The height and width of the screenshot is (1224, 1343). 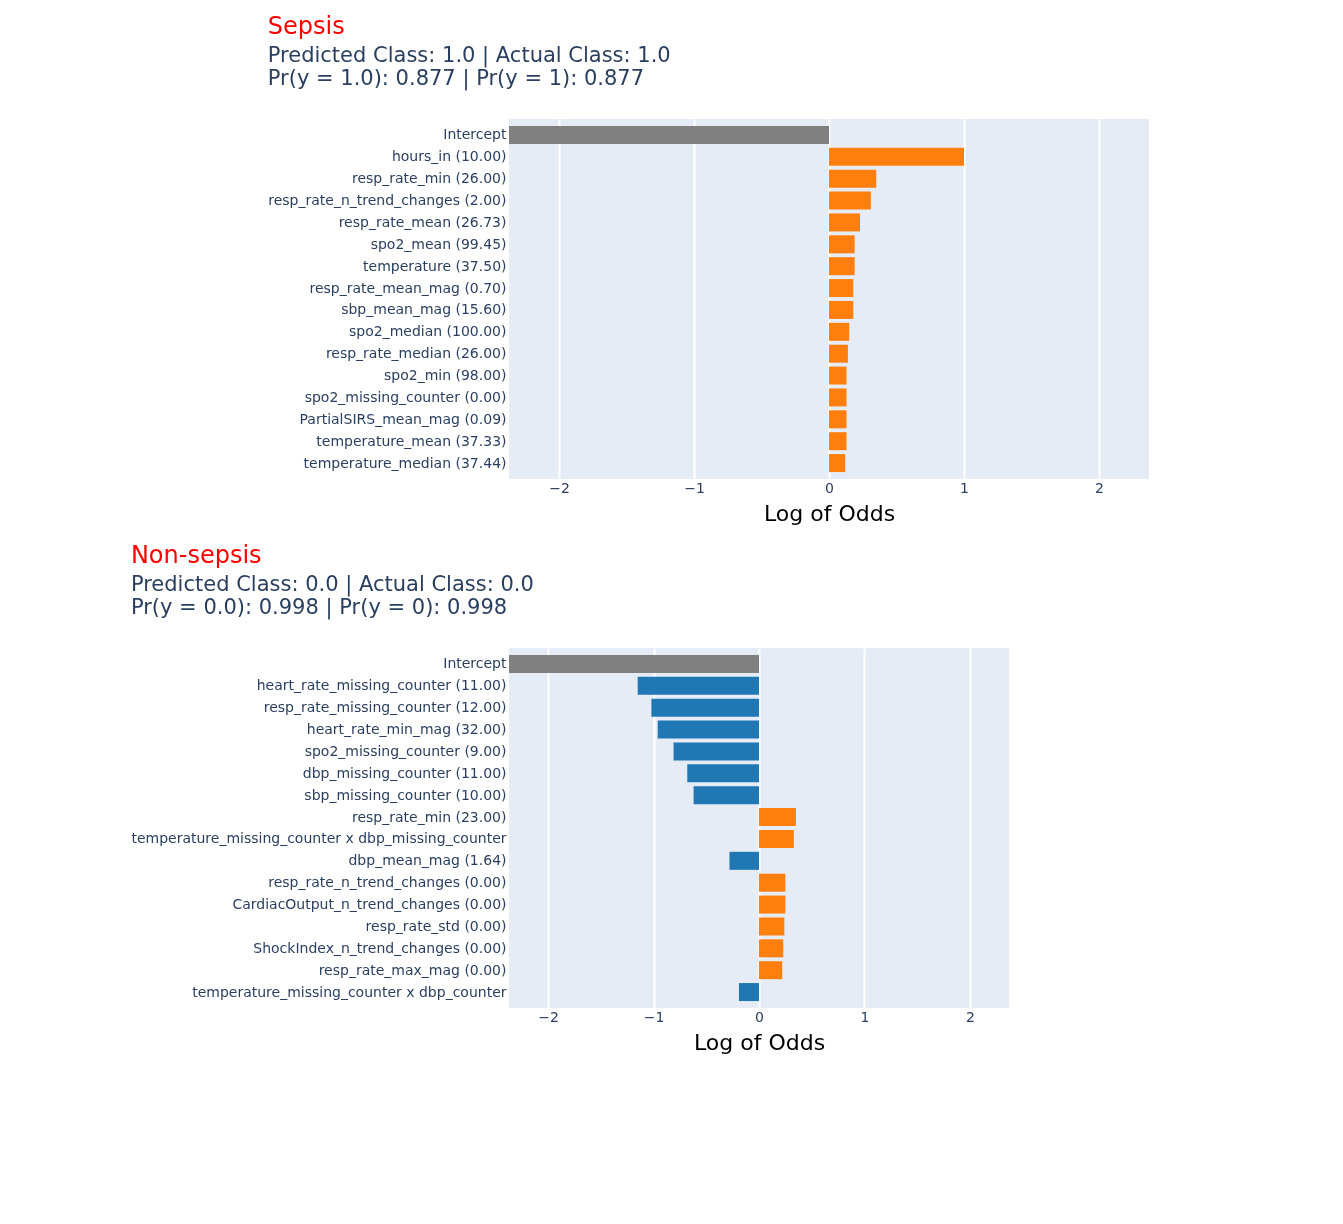 What do you see at coordinates (412, 969) in the screenshot?
I see `y-tick-label: resp_rate_max_mag (0.00)` at bounding box center [412, 969].